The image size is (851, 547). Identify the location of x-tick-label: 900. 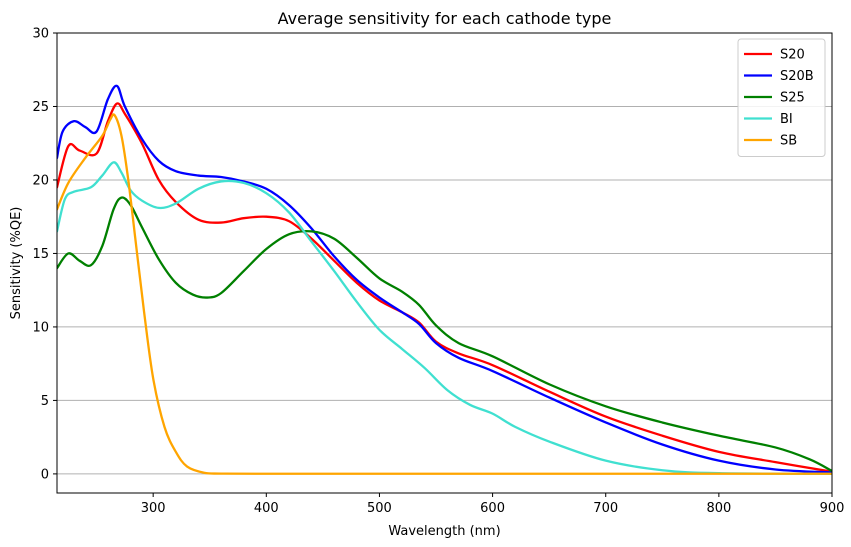
(832, 508).